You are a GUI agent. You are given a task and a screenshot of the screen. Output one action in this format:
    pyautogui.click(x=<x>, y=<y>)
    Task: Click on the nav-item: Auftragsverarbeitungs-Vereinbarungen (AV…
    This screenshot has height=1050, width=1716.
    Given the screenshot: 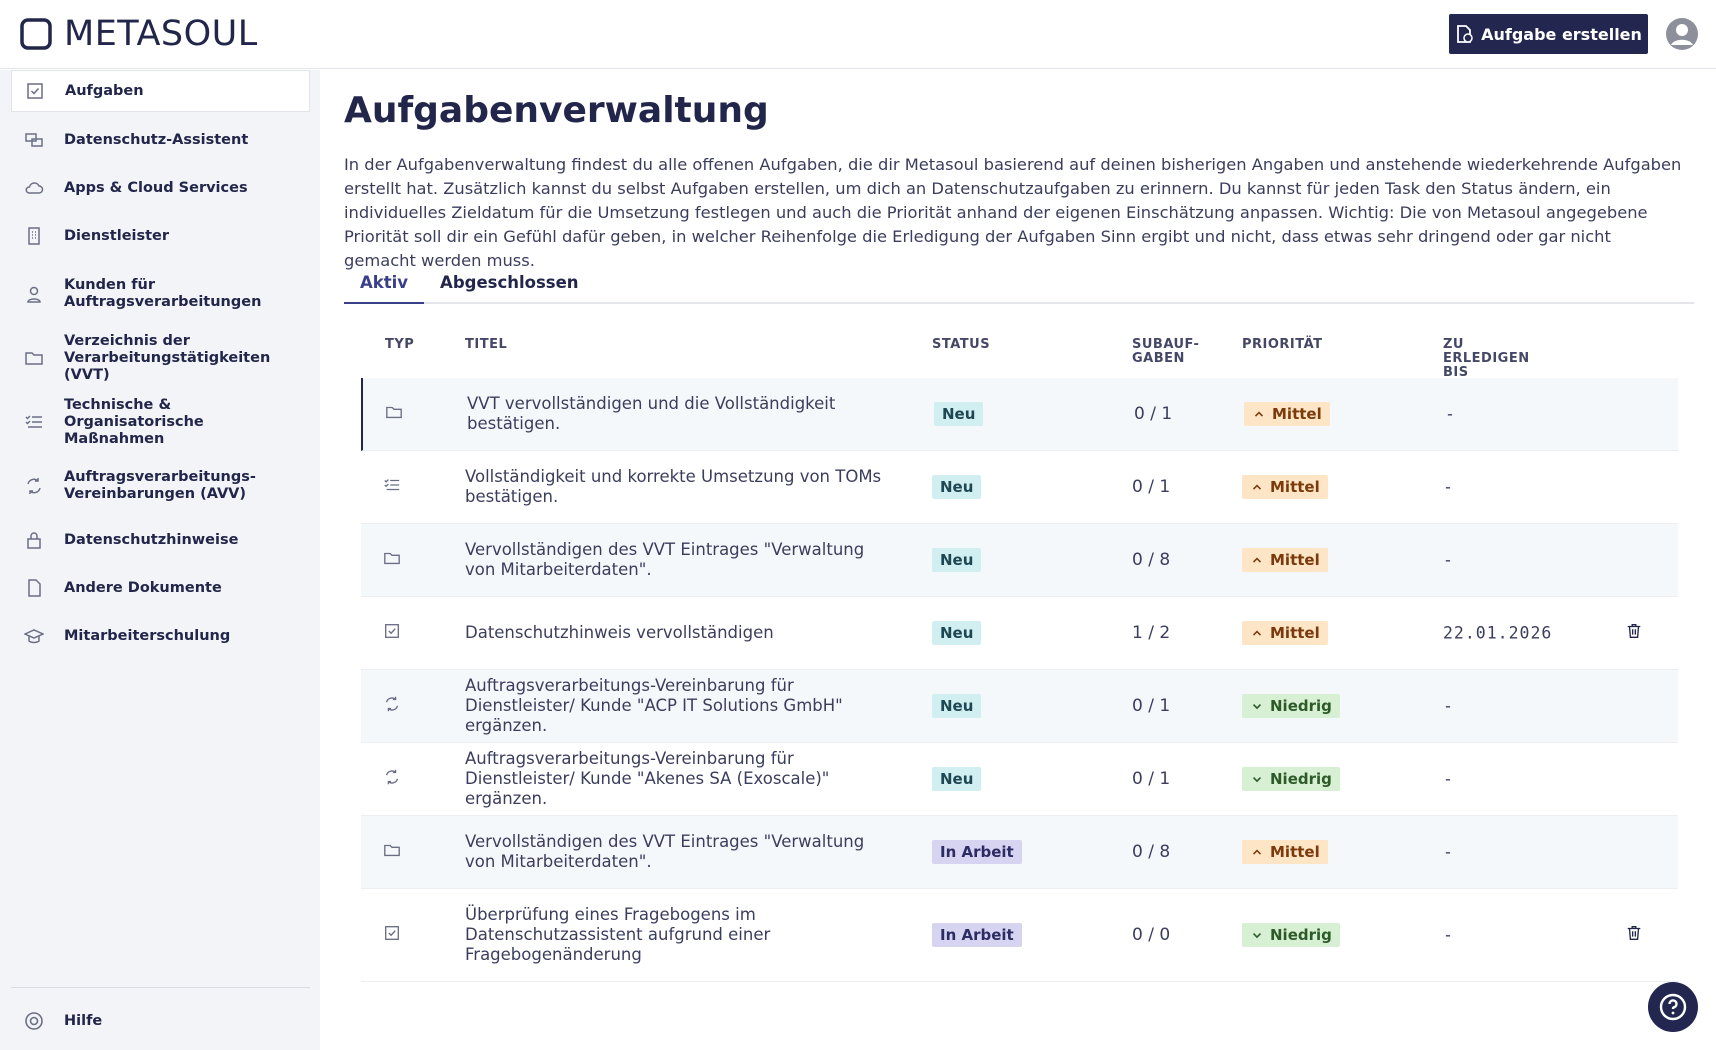 What is the action you would take?
    pyautogui.click(x=160, y=486)
    